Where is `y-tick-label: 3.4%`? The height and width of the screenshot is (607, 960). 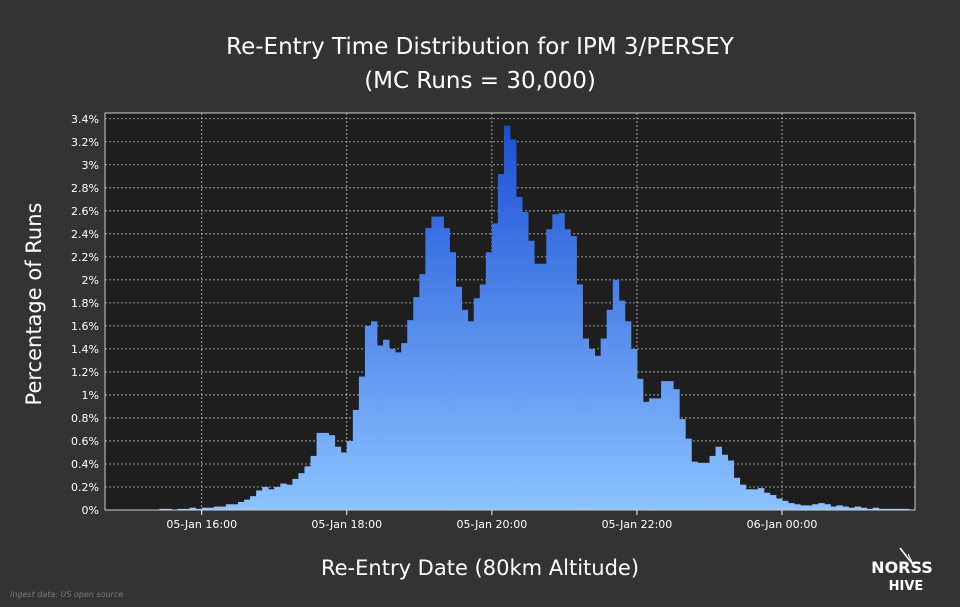 y-tick-label: 3.4% is located at coordinates (85, 119).